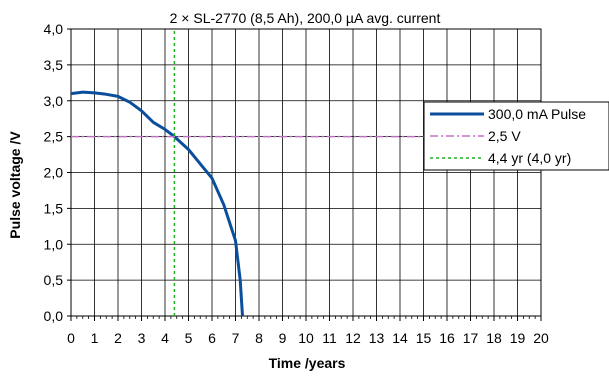 This screenshot has height=381, width=609. I want to click on x-tick-label: 18, so click(494, 338).